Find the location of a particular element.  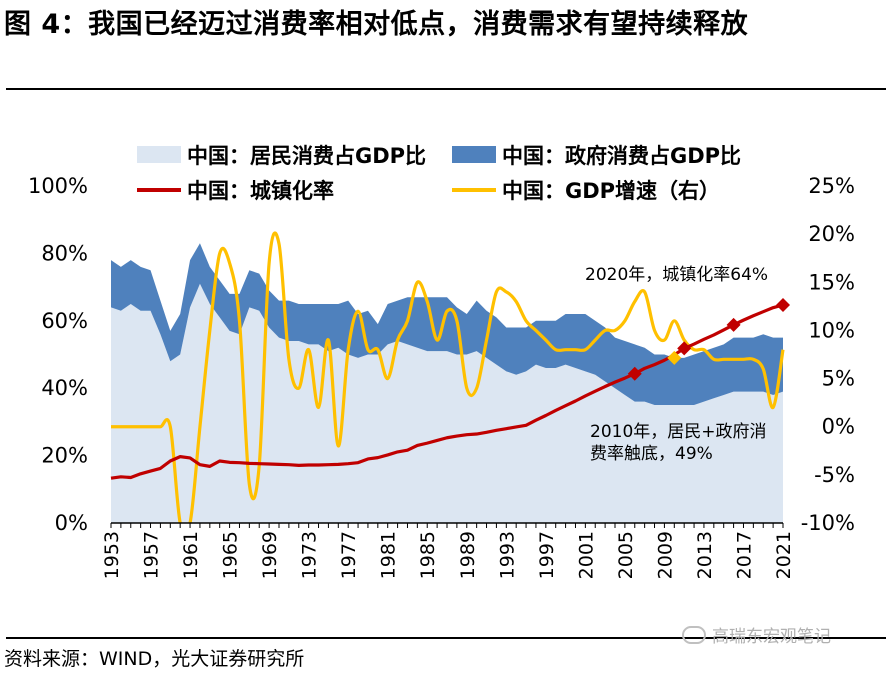

y-left-tick-label: 80% is located at coordinates (64, 253).